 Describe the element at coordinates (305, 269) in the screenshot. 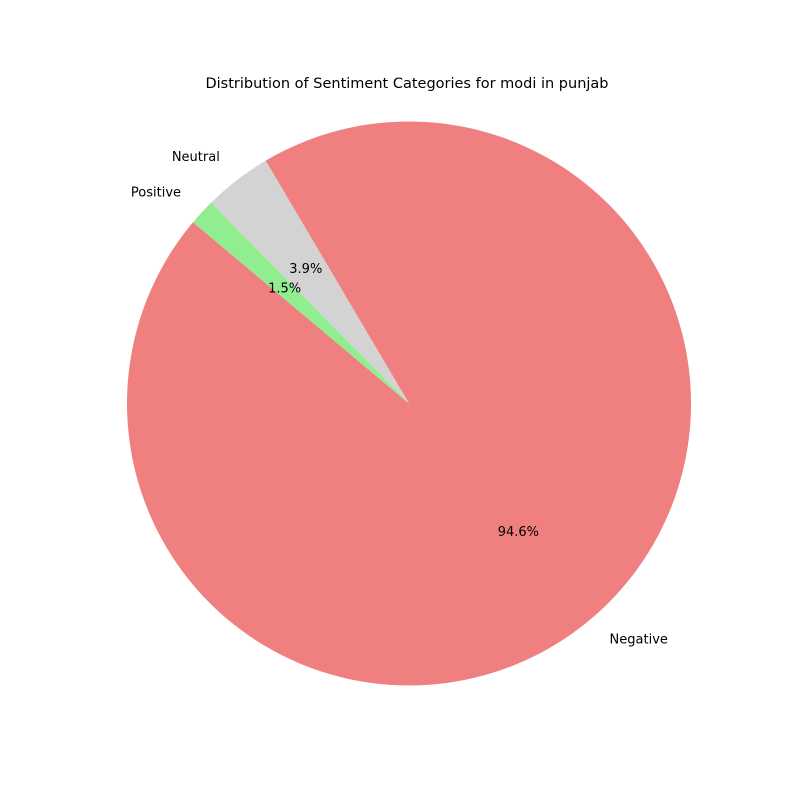

I see `pct-label-neutral: 3.9%` at that location.